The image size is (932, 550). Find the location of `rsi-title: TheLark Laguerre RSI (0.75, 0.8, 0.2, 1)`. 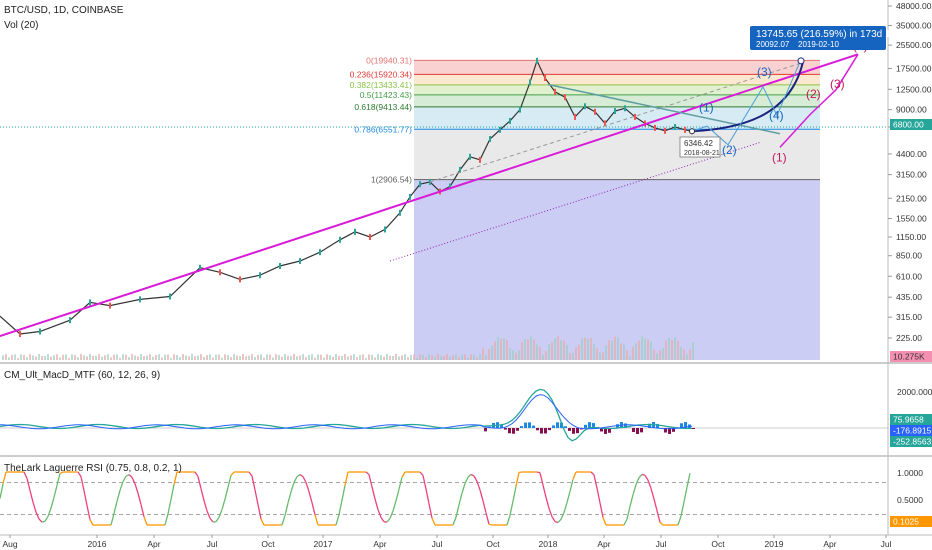

rsi-title: TheLark Laguerre RSI (0.75, 0.8, 0.2, 1) is located at coordinates (93, 468).